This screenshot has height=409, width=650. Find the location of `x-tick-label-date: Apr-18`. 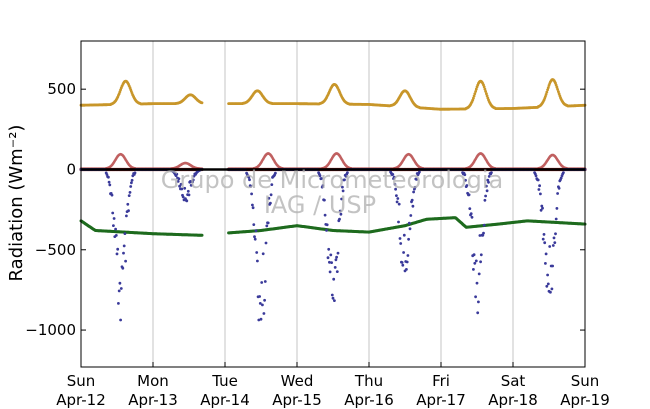

x-tick-label-date: Apr-18 is located at coordinates (513, 400).